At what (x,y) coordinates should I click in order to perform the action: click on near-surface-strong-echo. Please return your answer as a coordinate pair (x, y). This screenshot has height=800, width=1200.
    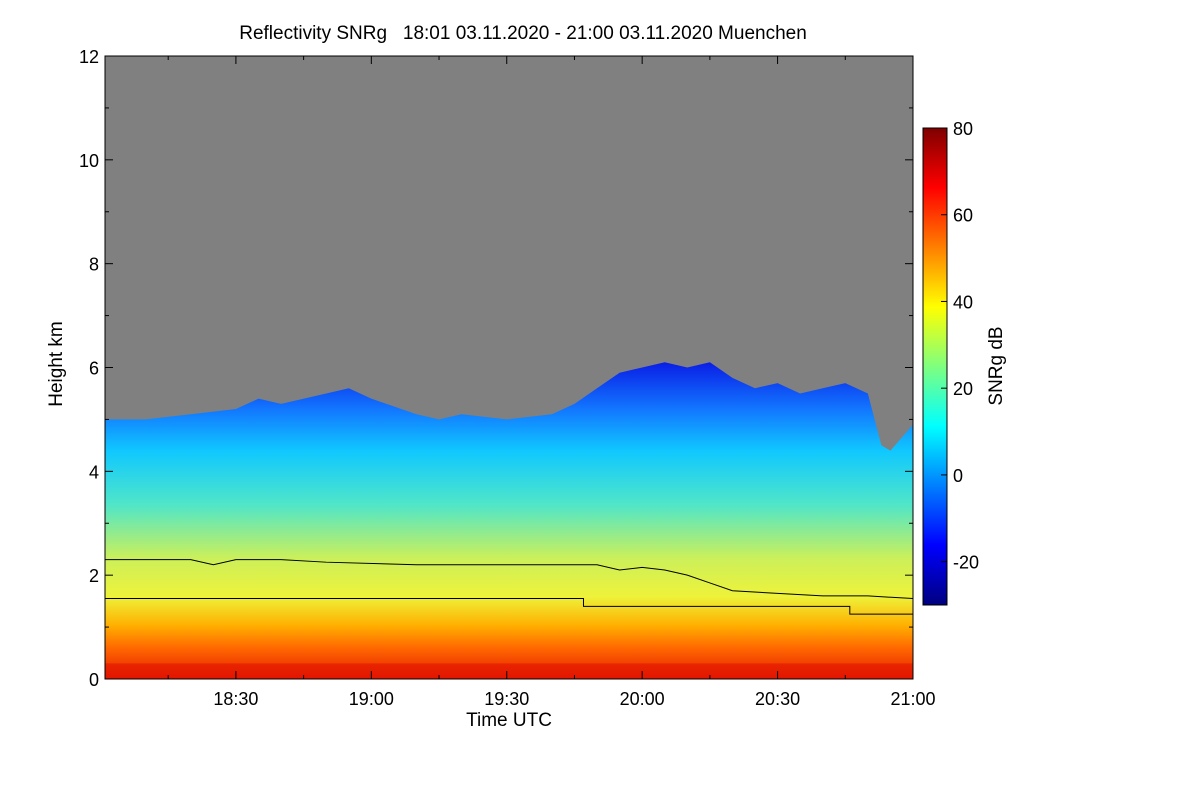
    Looking at the image, I should click on (509, 671).